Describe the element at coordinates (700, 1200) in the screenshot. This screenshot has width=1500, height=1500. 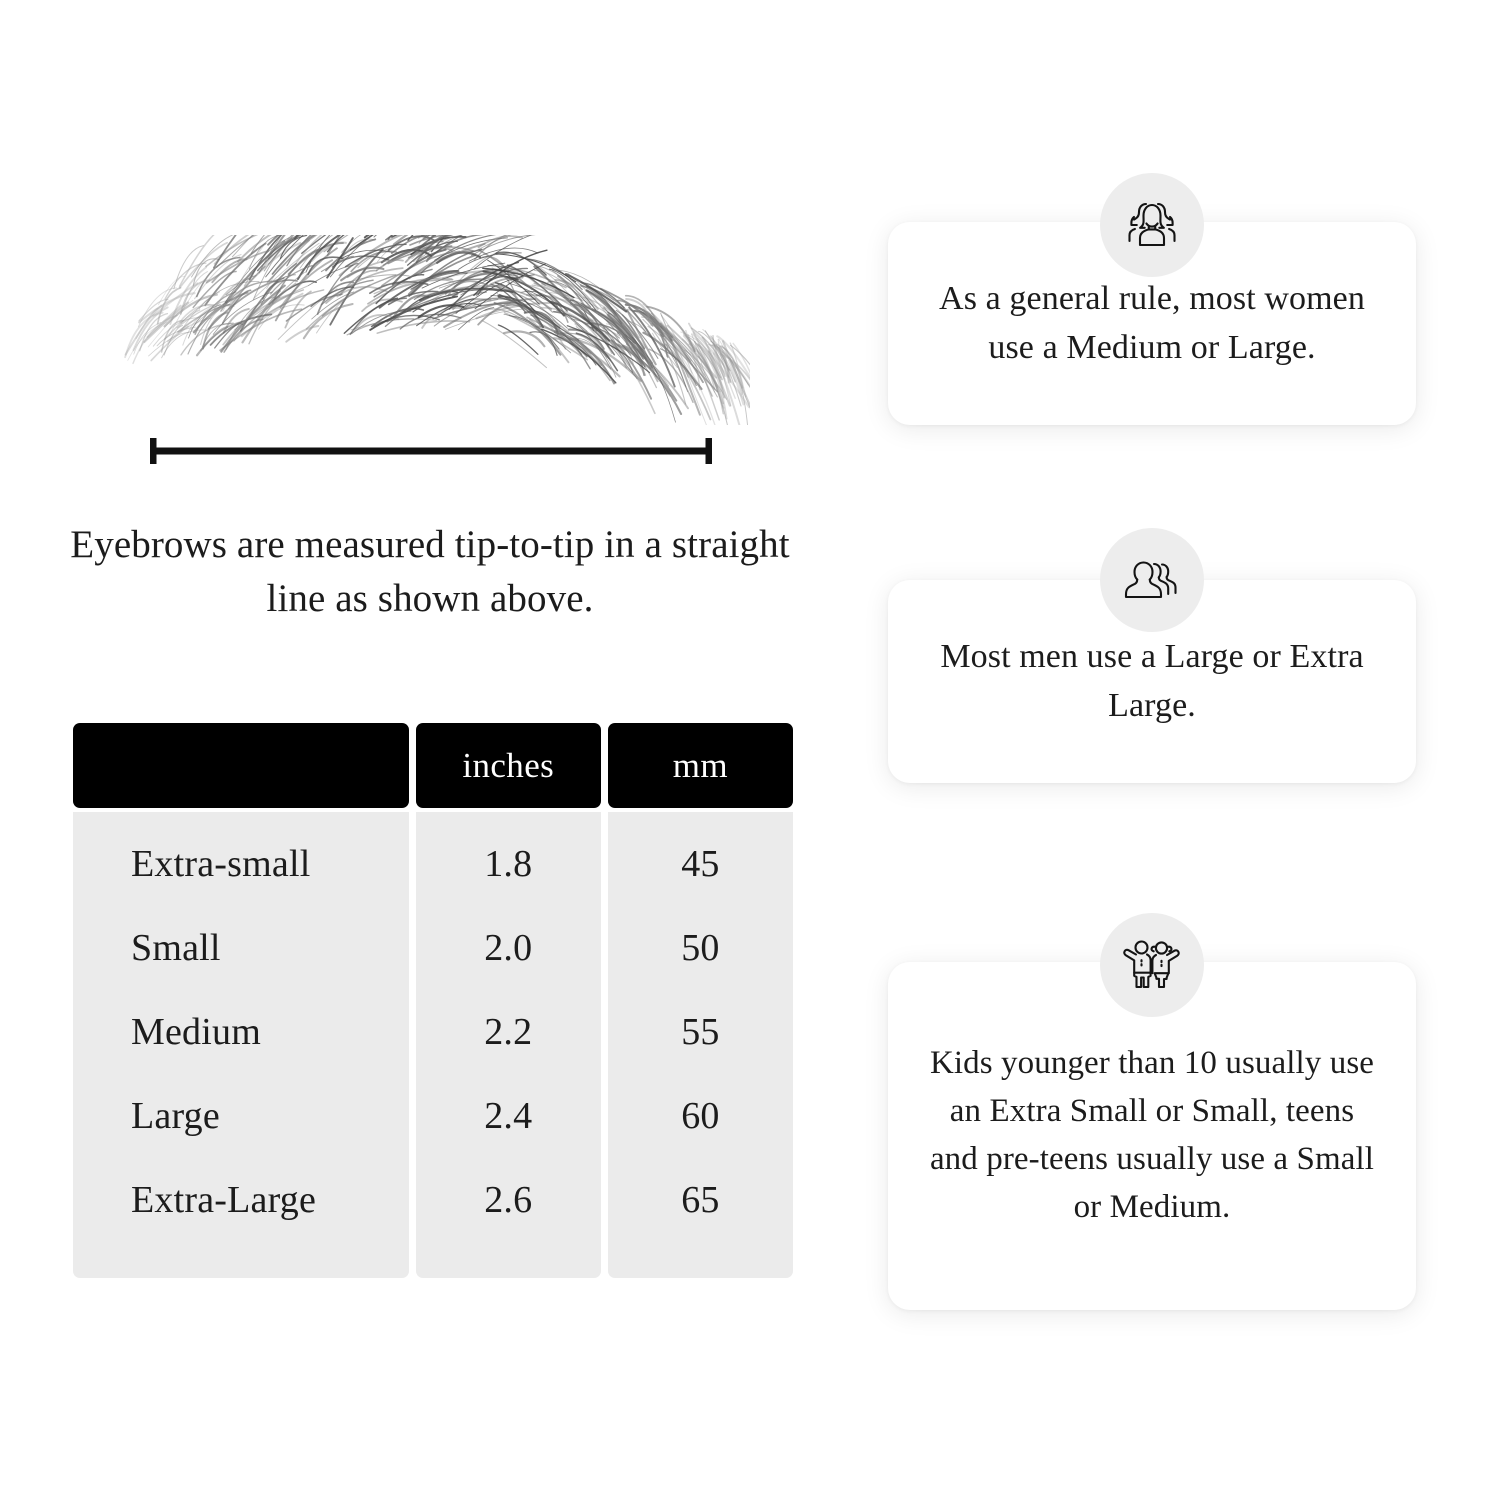
I see `table-cell-mm: 65` at that location.